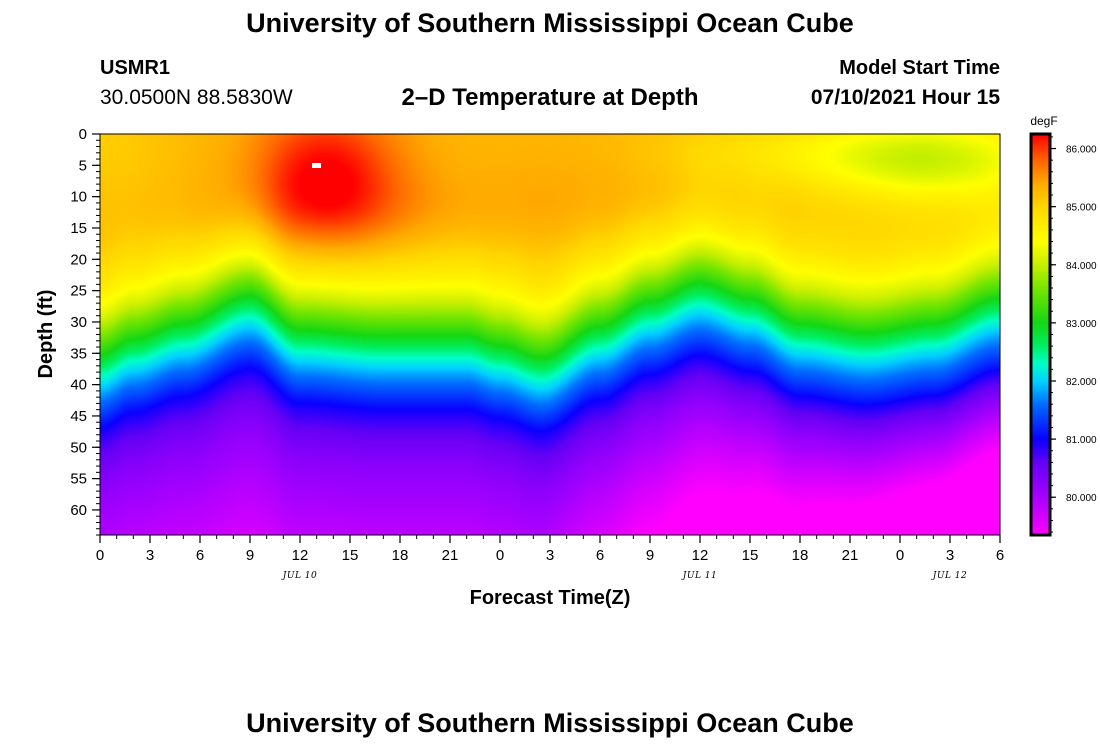 The width and height of the screenshot is (1100, 750). What do you see at coordinates (78, 385) in the screenshot?
I see `y-tick-label: 40` at bounding box center [78, 385].